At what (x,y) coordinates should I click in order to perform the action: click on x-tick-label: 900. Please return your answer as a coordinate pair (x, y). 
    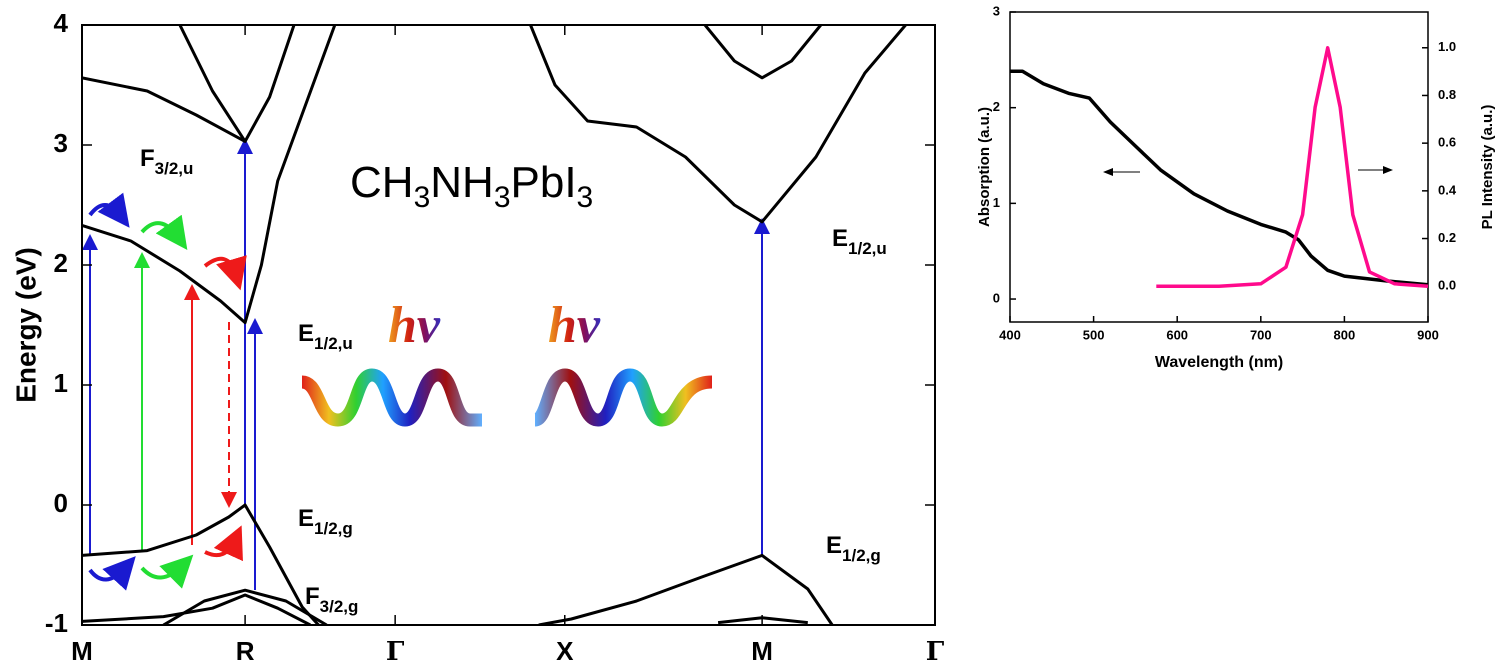
    Looking at the image, I should click on (1428, 334).